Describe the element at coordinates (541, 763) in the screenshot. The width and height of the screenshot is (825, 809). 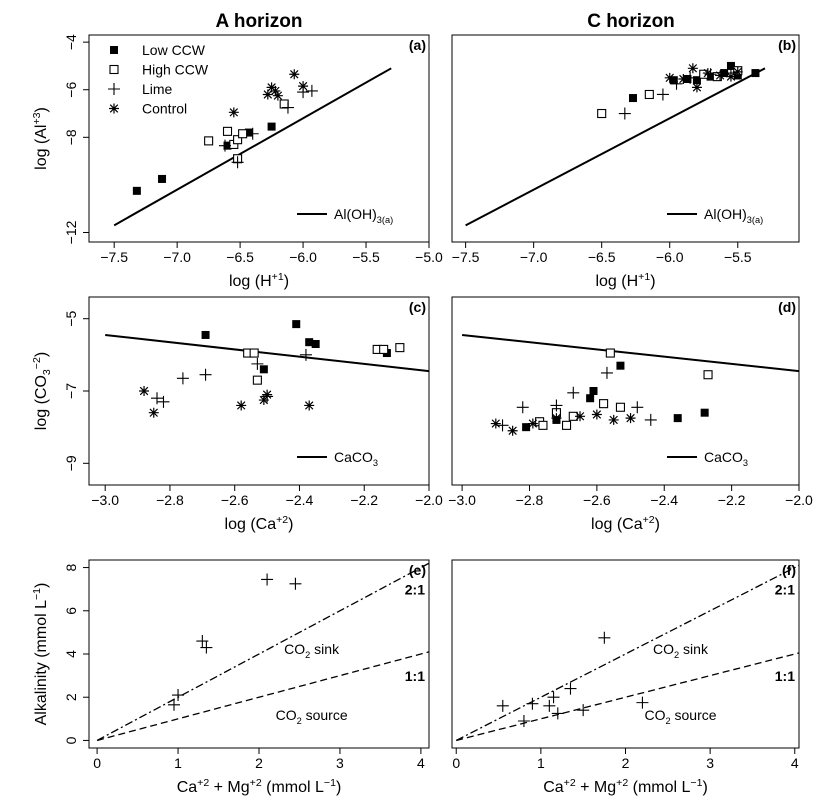
I see `x-tick-label: 1` at that location.